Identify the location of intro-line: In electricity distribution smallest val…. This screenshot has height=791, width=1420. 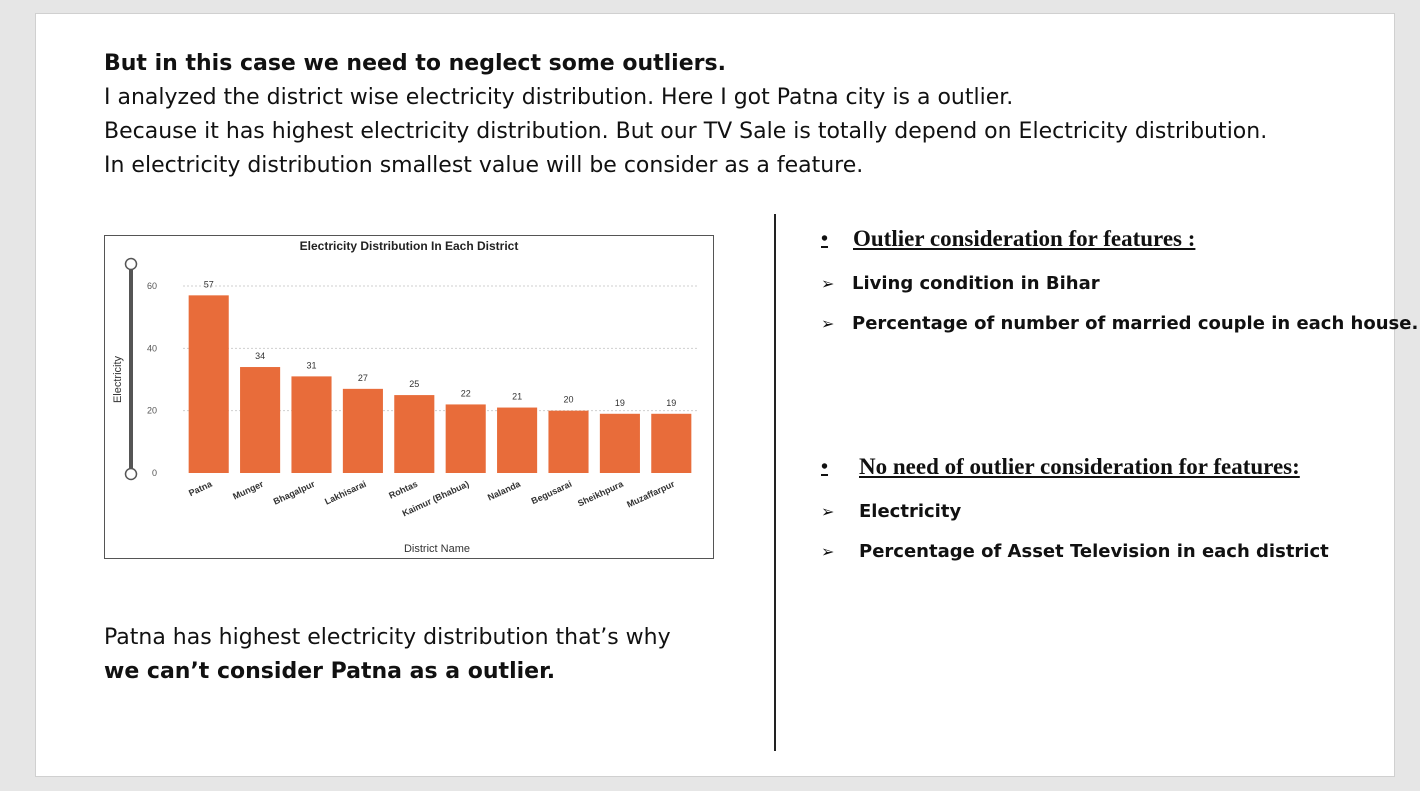
(484, 165).